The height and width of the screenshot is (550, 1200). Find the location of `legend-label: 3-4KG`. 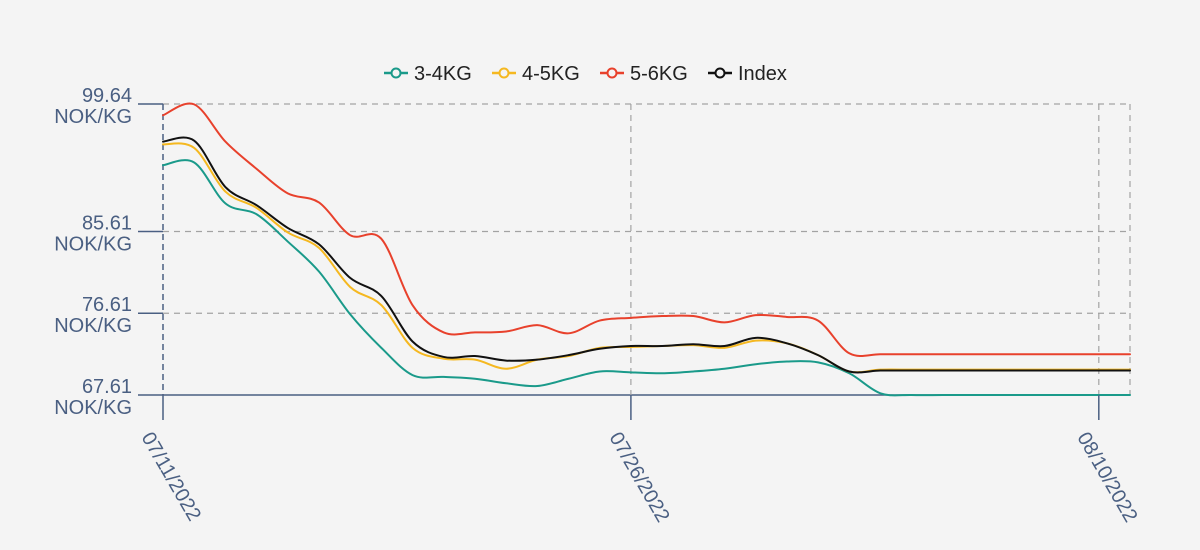

legend-label: 3-4KG is located at coordinates (443, 74).